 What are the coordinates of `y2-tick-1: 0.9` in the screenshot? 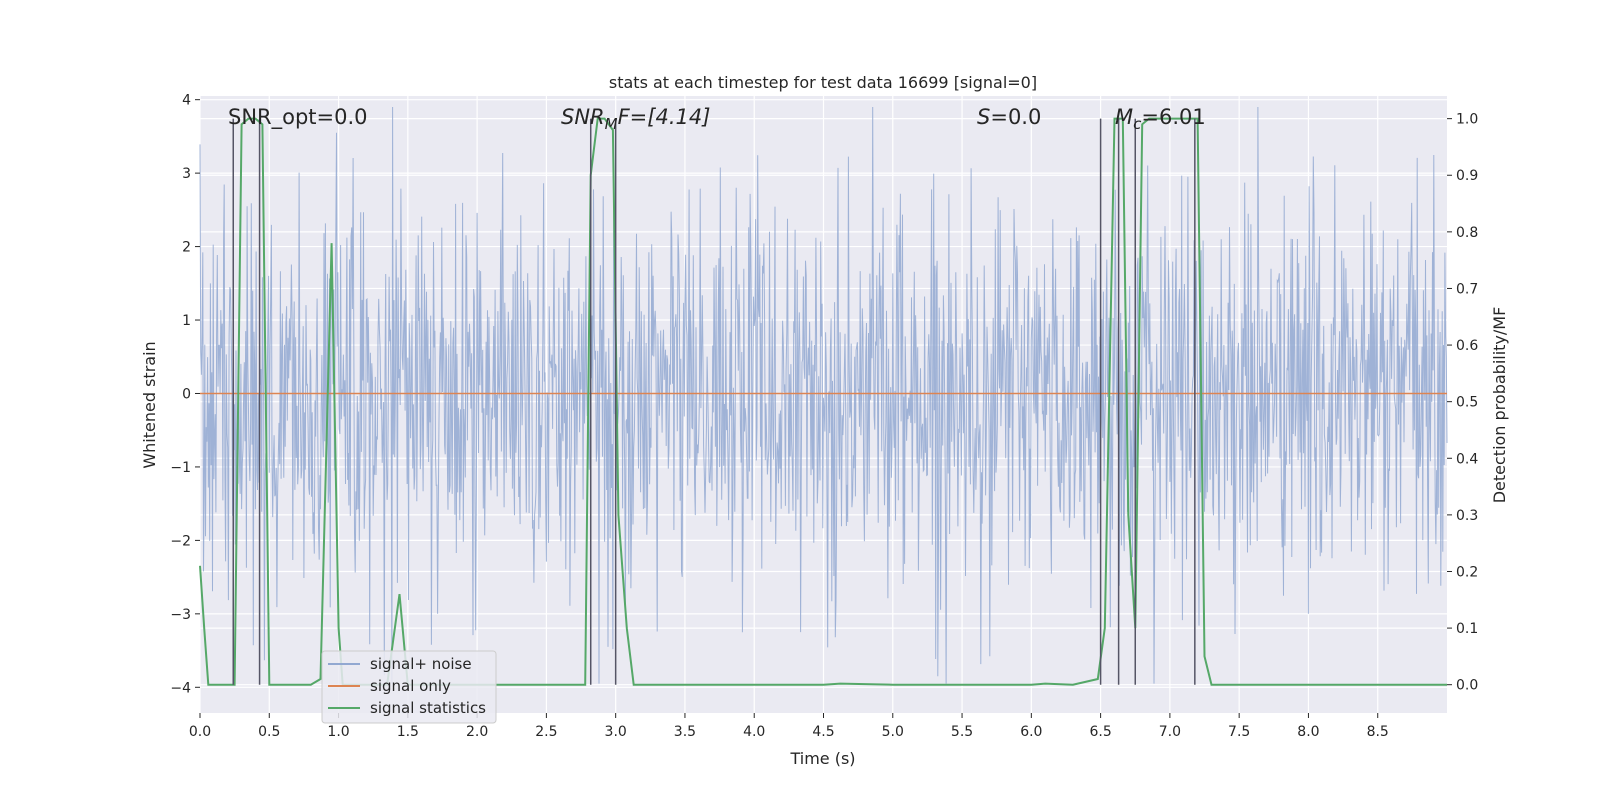 It's located at (1467, 176).